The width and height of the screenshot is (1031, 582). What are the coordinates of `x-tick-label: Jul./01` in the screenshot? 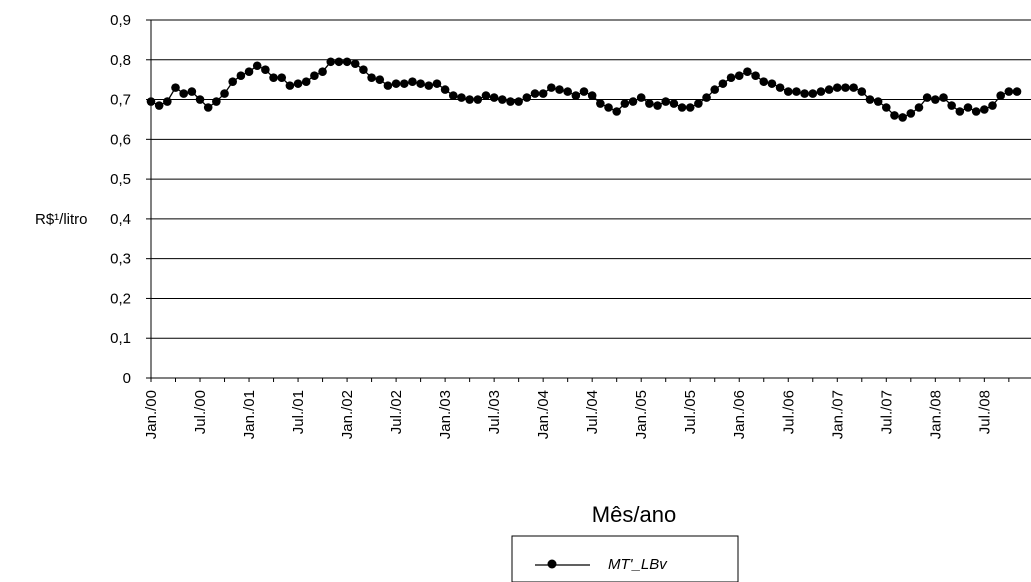 It's located at (298, 412).